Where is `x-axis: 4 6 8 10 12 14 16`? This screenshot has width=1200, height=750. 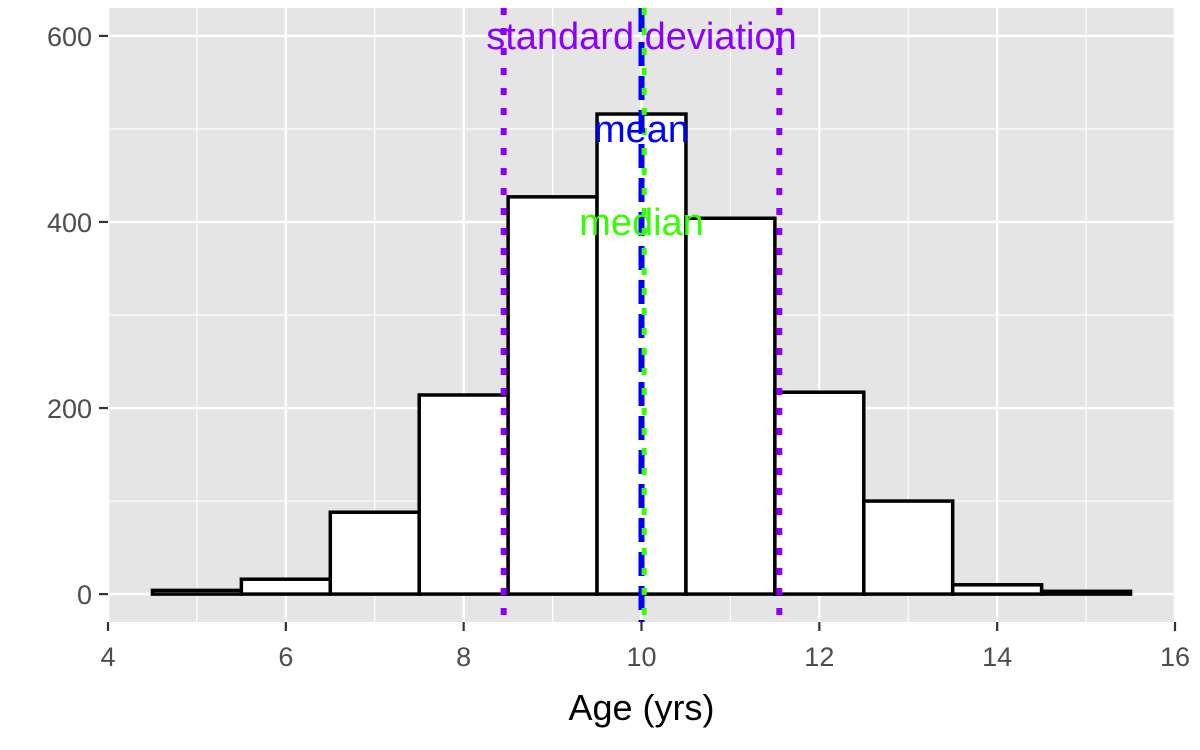 x-axis: 4 6 8 10 12 14 16 is located at coordinates (645, 647).